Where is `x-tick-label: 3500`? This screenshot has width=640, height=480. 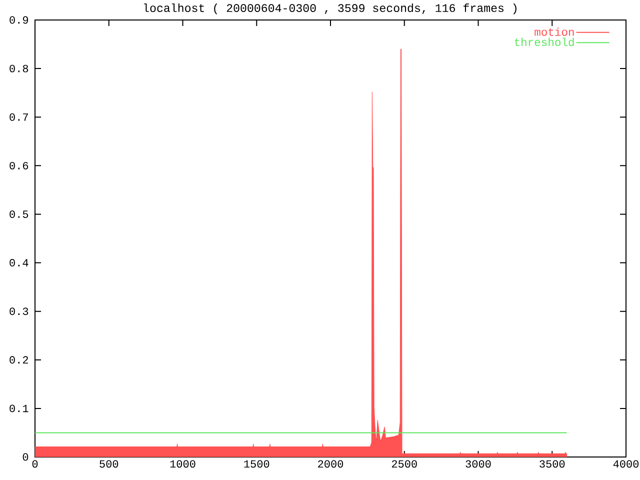
x-tick-label: 3500 is located at coordinates (552, 464).